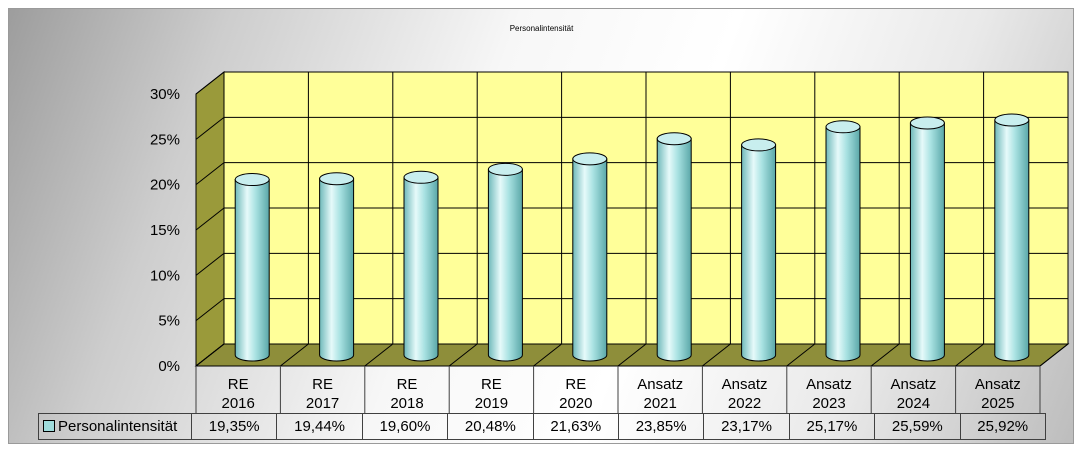  I want to click on category-label: RE 2020, so click(575, 394).